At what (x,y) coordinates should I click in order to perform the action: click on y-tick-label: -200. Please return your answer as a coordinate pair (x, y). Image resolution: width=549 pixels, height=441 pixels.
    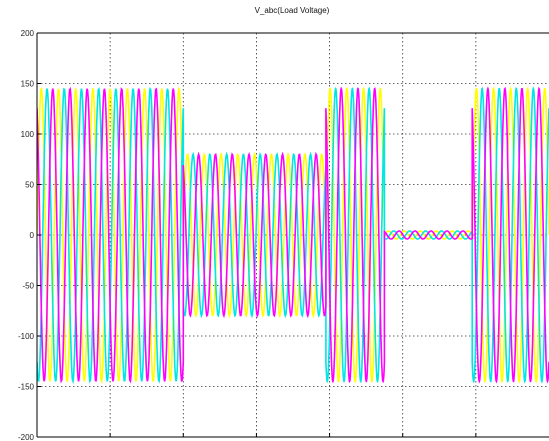
    Looking at the image, I should click on (26, 437).